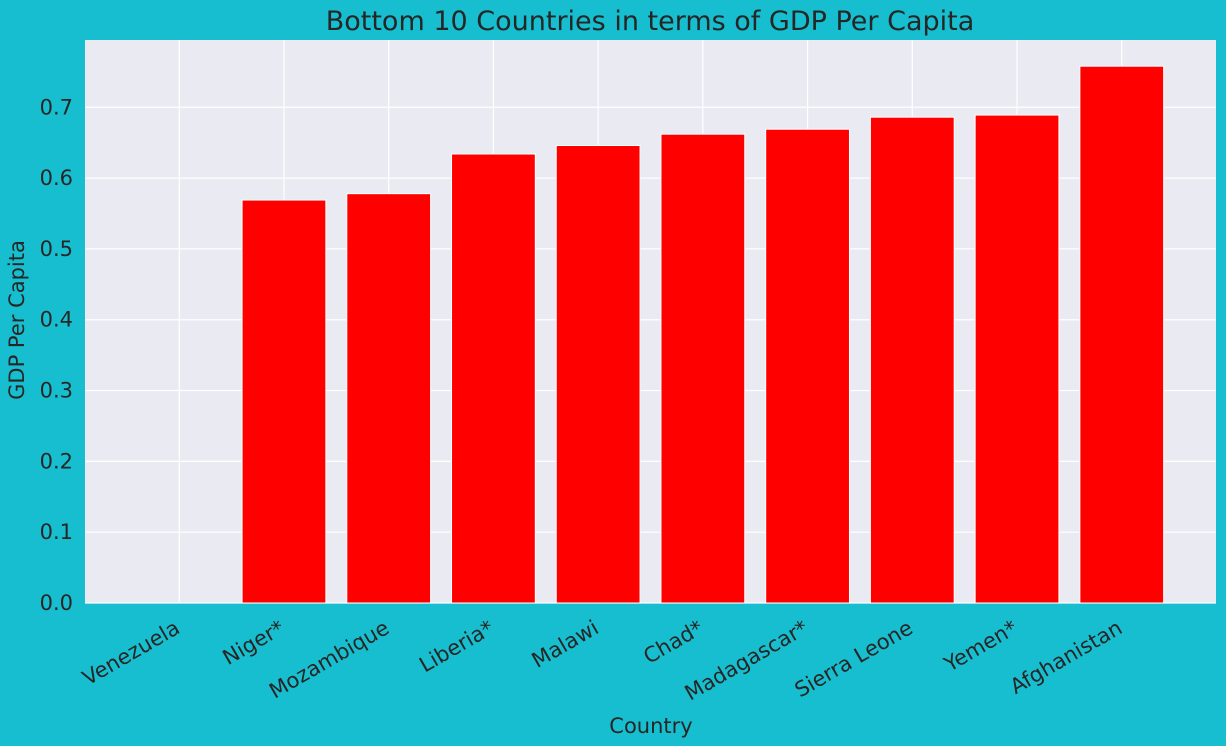 This screenshot has height=746, width=1226. I want to click on y-tick-label: 0.6, so click(56, 178).